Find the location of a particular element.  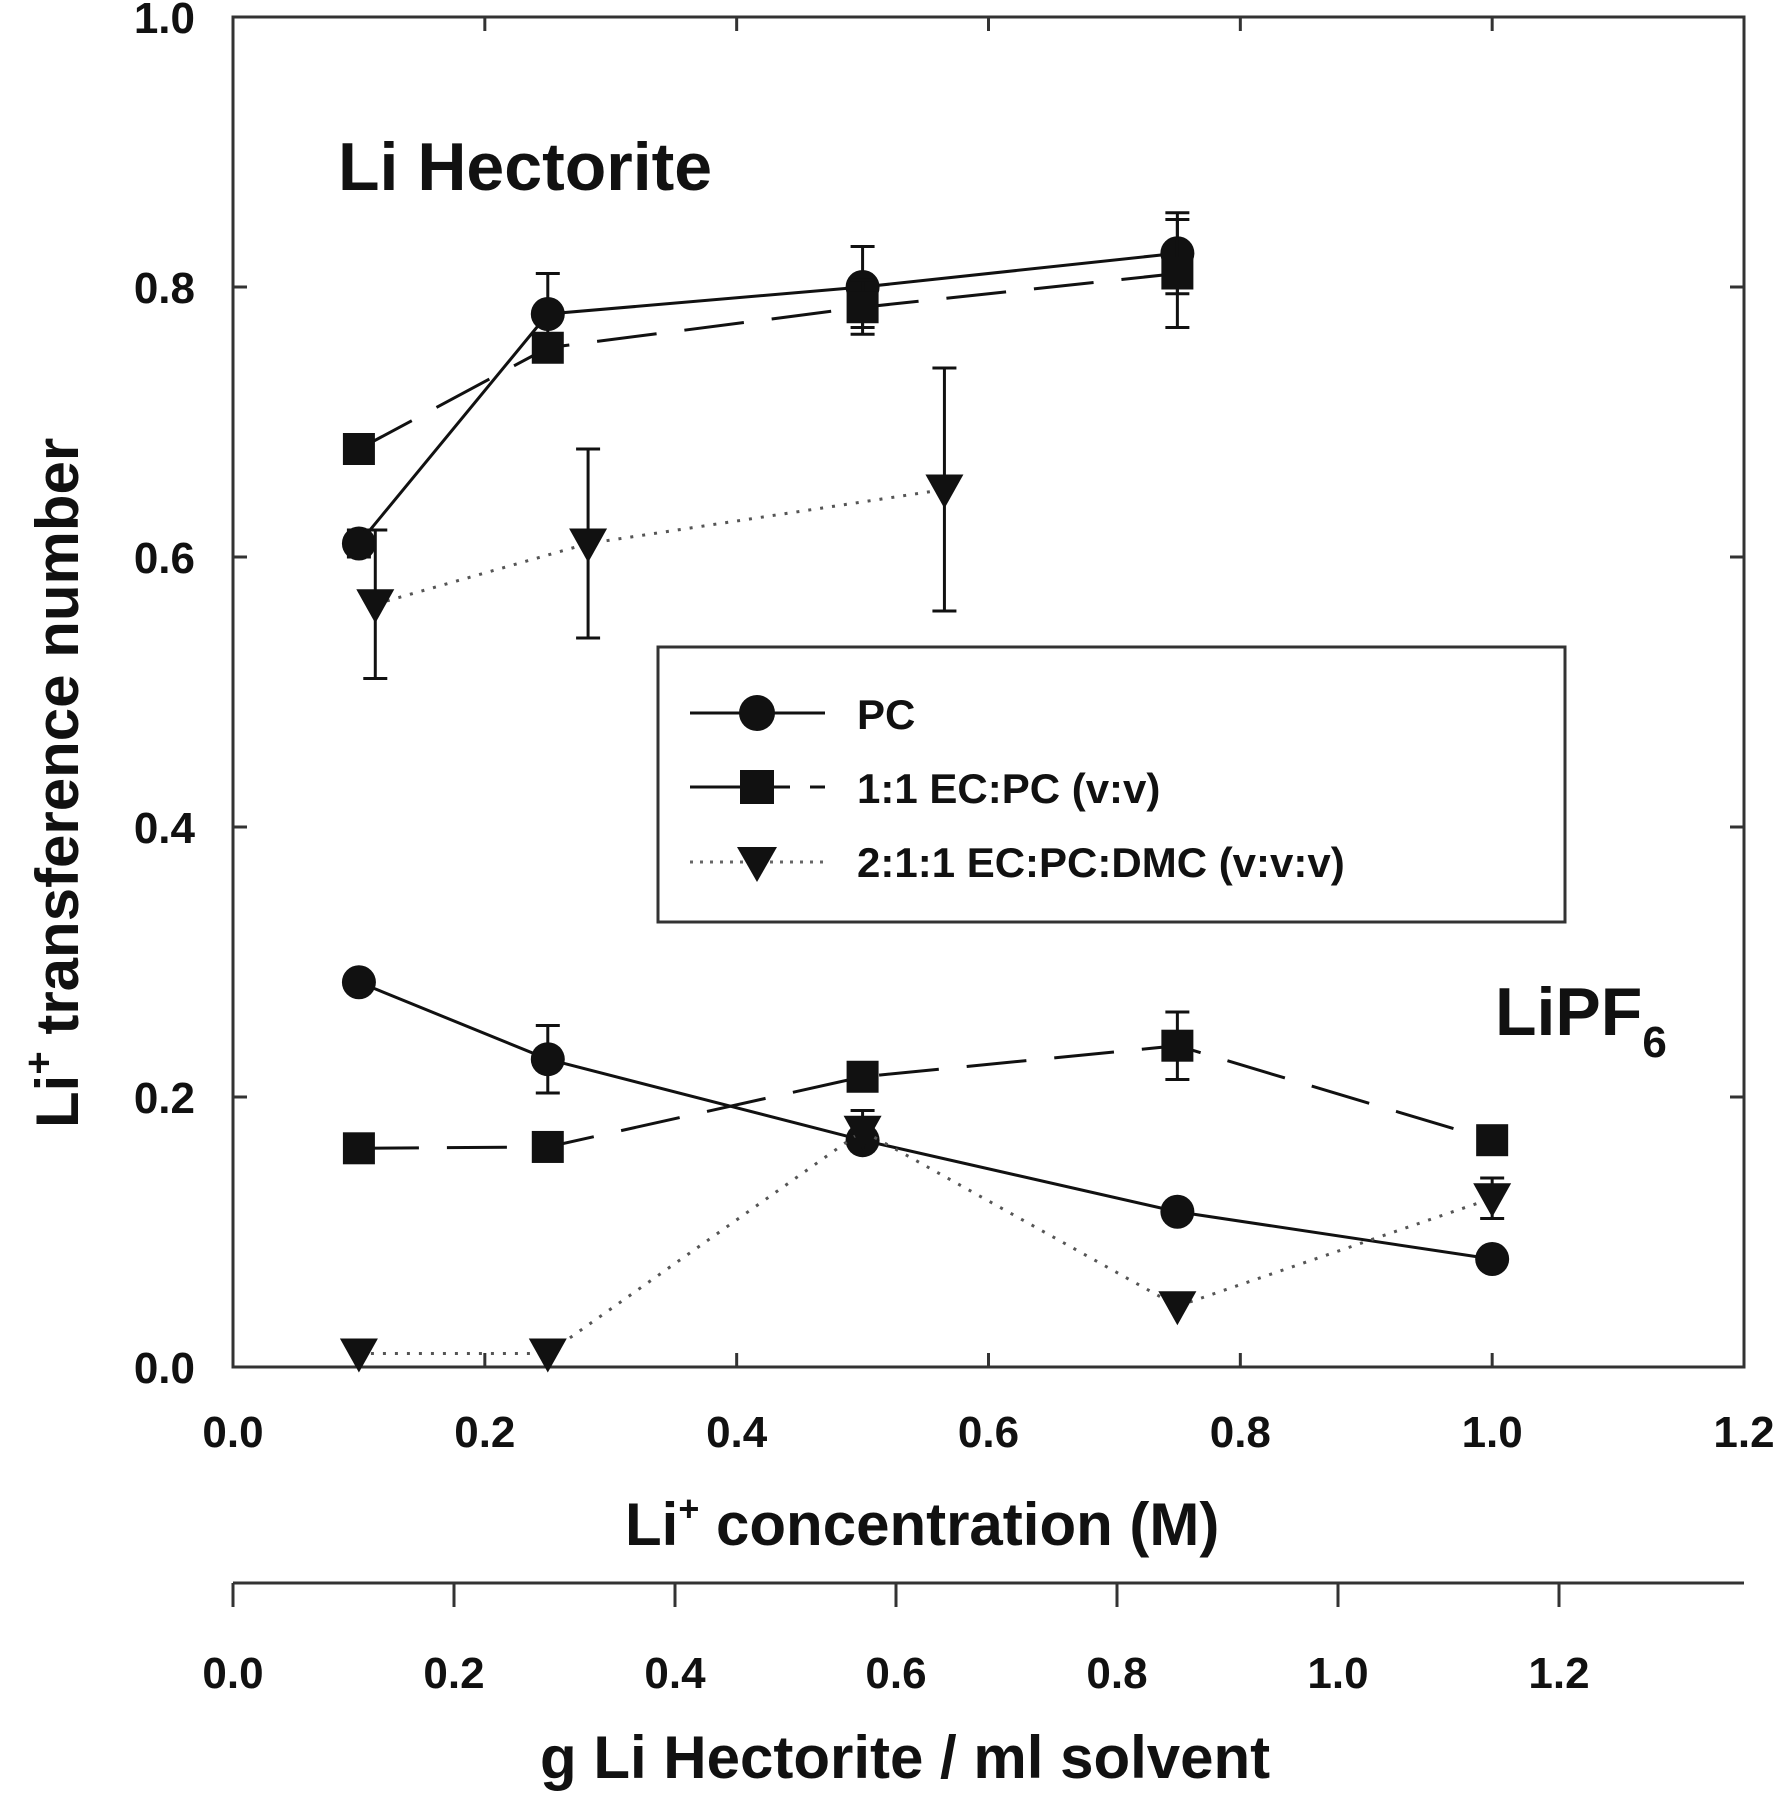

x-tick-label: 0.6 is located at coordinates (988, 1432).